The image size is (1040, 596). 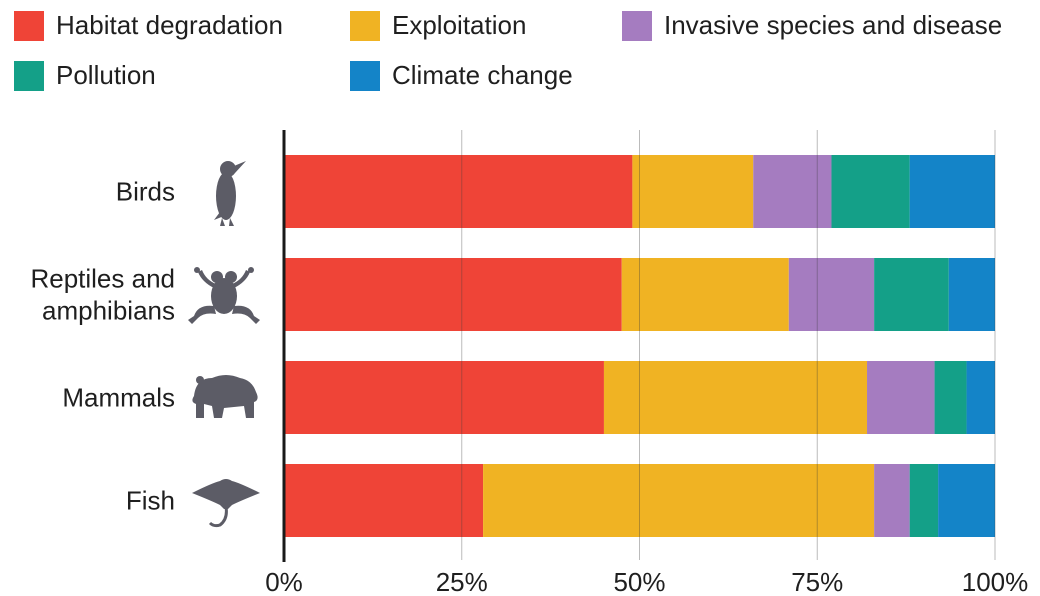 I want to click on legend-label: Exploitation, so click(x=459, y=25).